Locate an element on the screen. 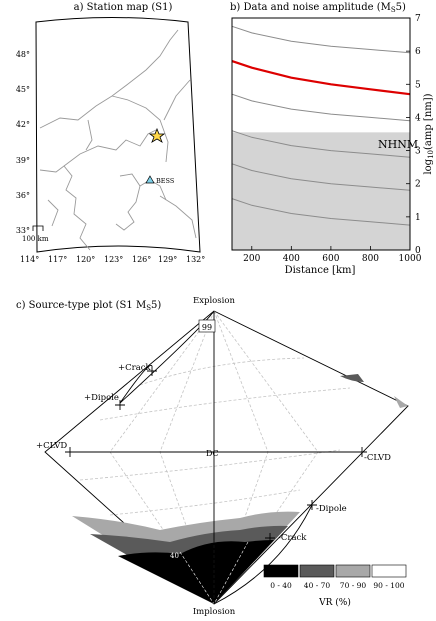 Image resolution: width=436 pixels, height=621 pixels. legend-label: 70 - 90 is located at coordinates (353, 585).